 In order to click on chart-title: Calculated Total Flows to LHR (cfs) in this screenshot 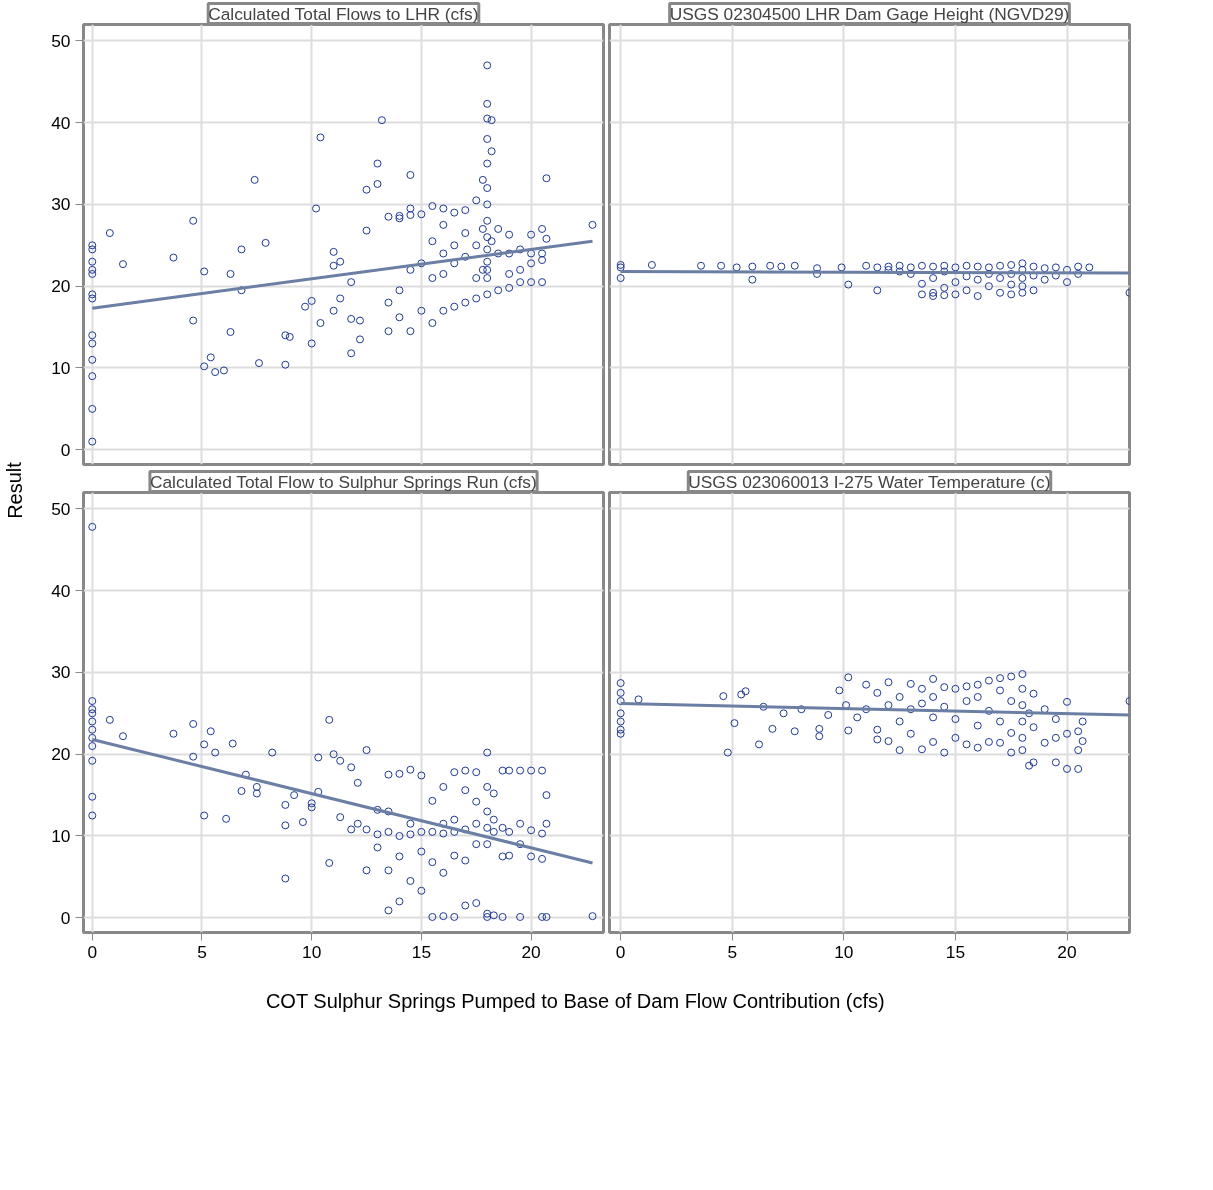, I will do `click(343, 13)`.